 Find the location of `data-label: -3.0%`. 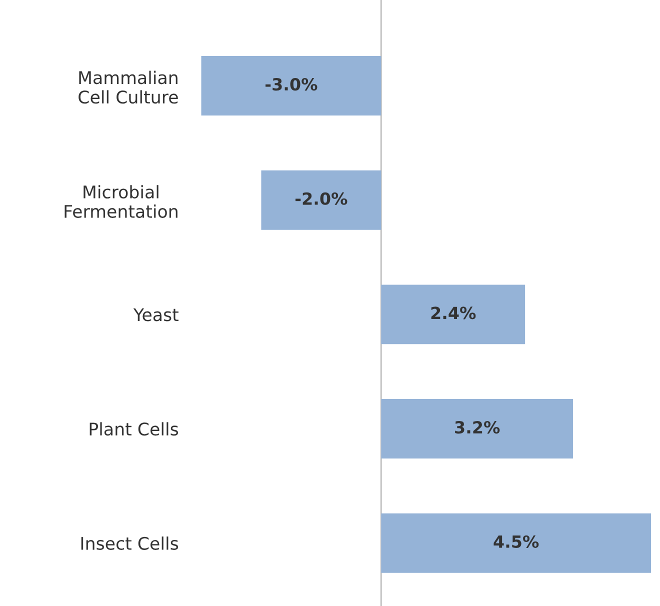

data-label: -3.0% is located at coordinates (292, 84).